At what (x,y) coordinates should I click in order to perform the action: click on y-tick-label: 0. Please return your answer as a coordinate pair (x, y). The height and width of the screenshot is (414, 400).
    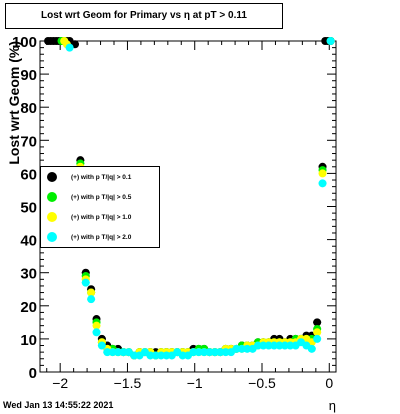
    Looking at the image, I should click on (33, 373).